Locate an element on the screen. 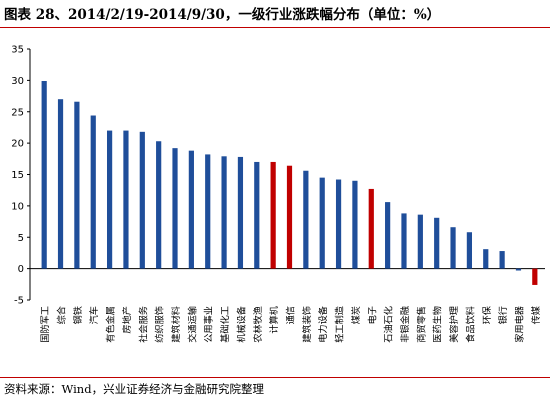 This screenshot has height=404, width=550. category-label: 轻工制造 is located at coordinates (340, 324).